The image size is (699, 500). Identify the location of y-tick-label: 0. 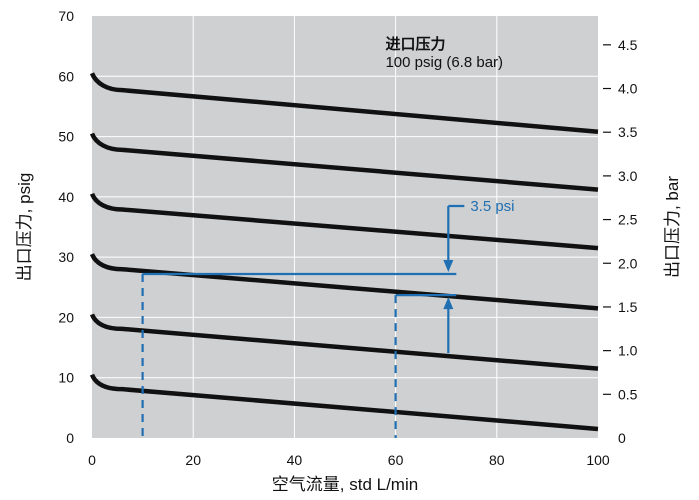
(70, 438).